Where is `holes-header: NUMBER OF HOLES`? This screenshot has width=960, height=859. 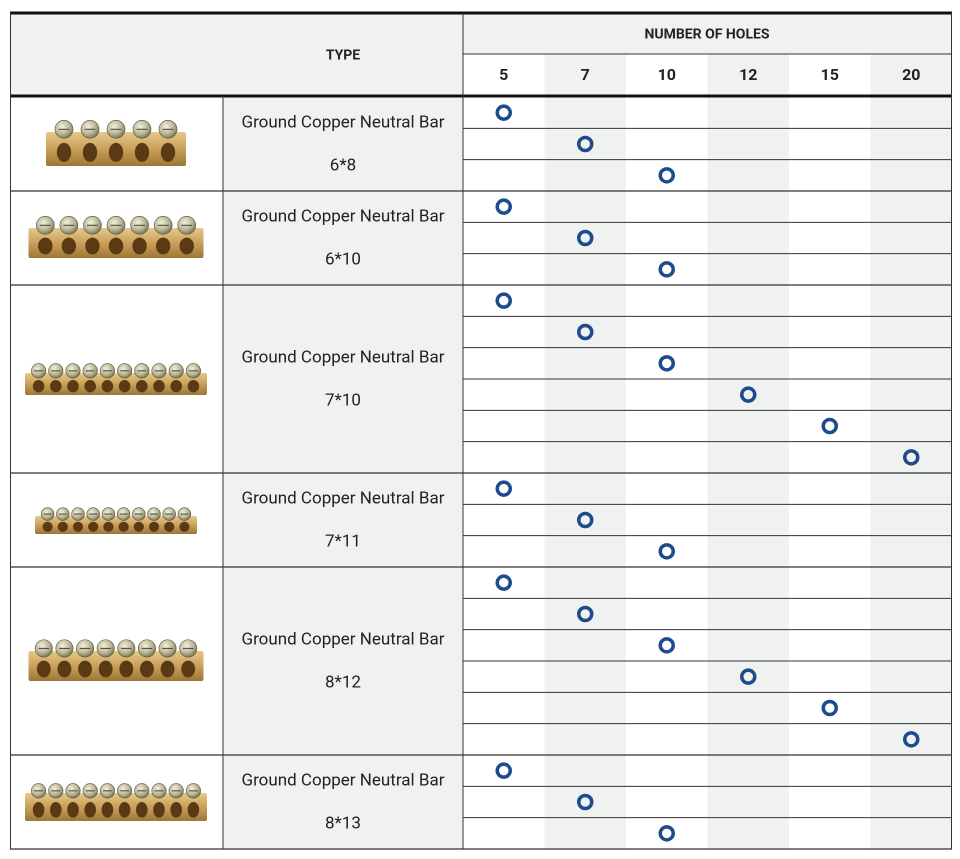 holes-header: NUMBER OF HOLES is located at coordinates (706, 35).